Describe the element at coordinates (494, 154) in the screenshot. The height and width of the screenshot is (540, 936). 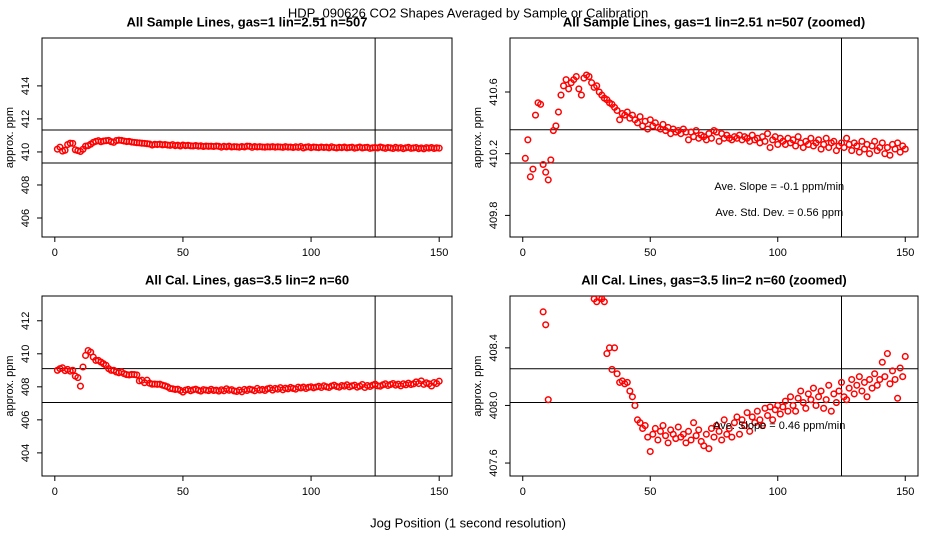
I see `y-tick-label: 410.2` at that location.